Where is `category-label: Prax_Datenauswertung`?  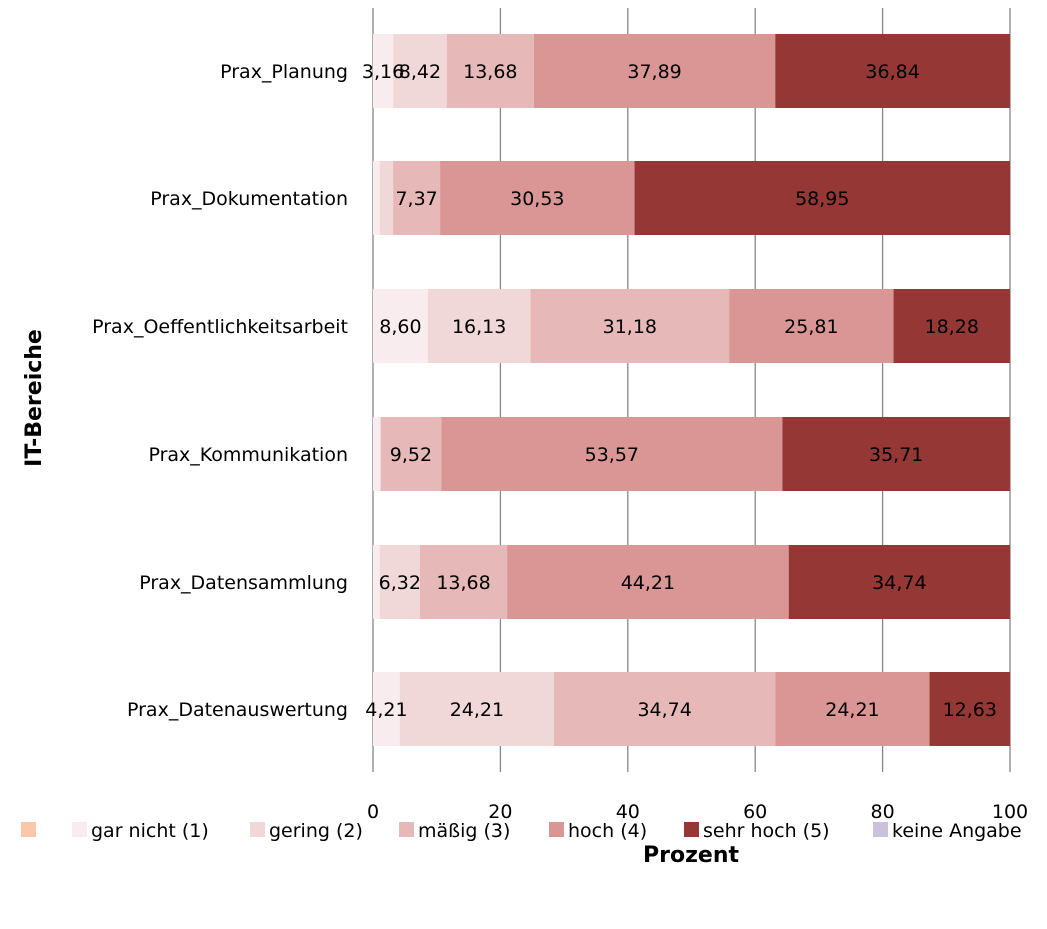 category-label: Prax_Datenauswertung is located at coordinates (237, 710).